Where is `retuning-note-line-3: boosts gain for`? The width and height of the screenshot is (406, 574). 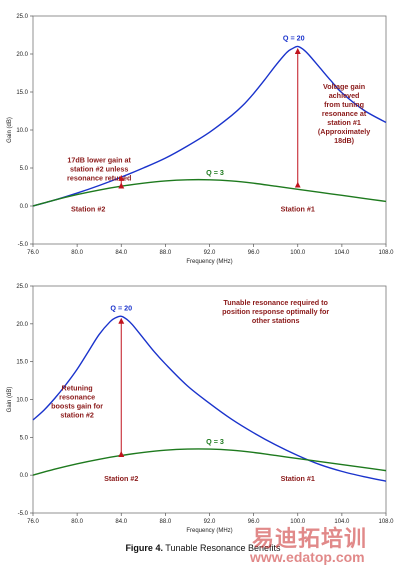 retuning-note-line-3: boosts gain for is located at coordinates (77, 405).